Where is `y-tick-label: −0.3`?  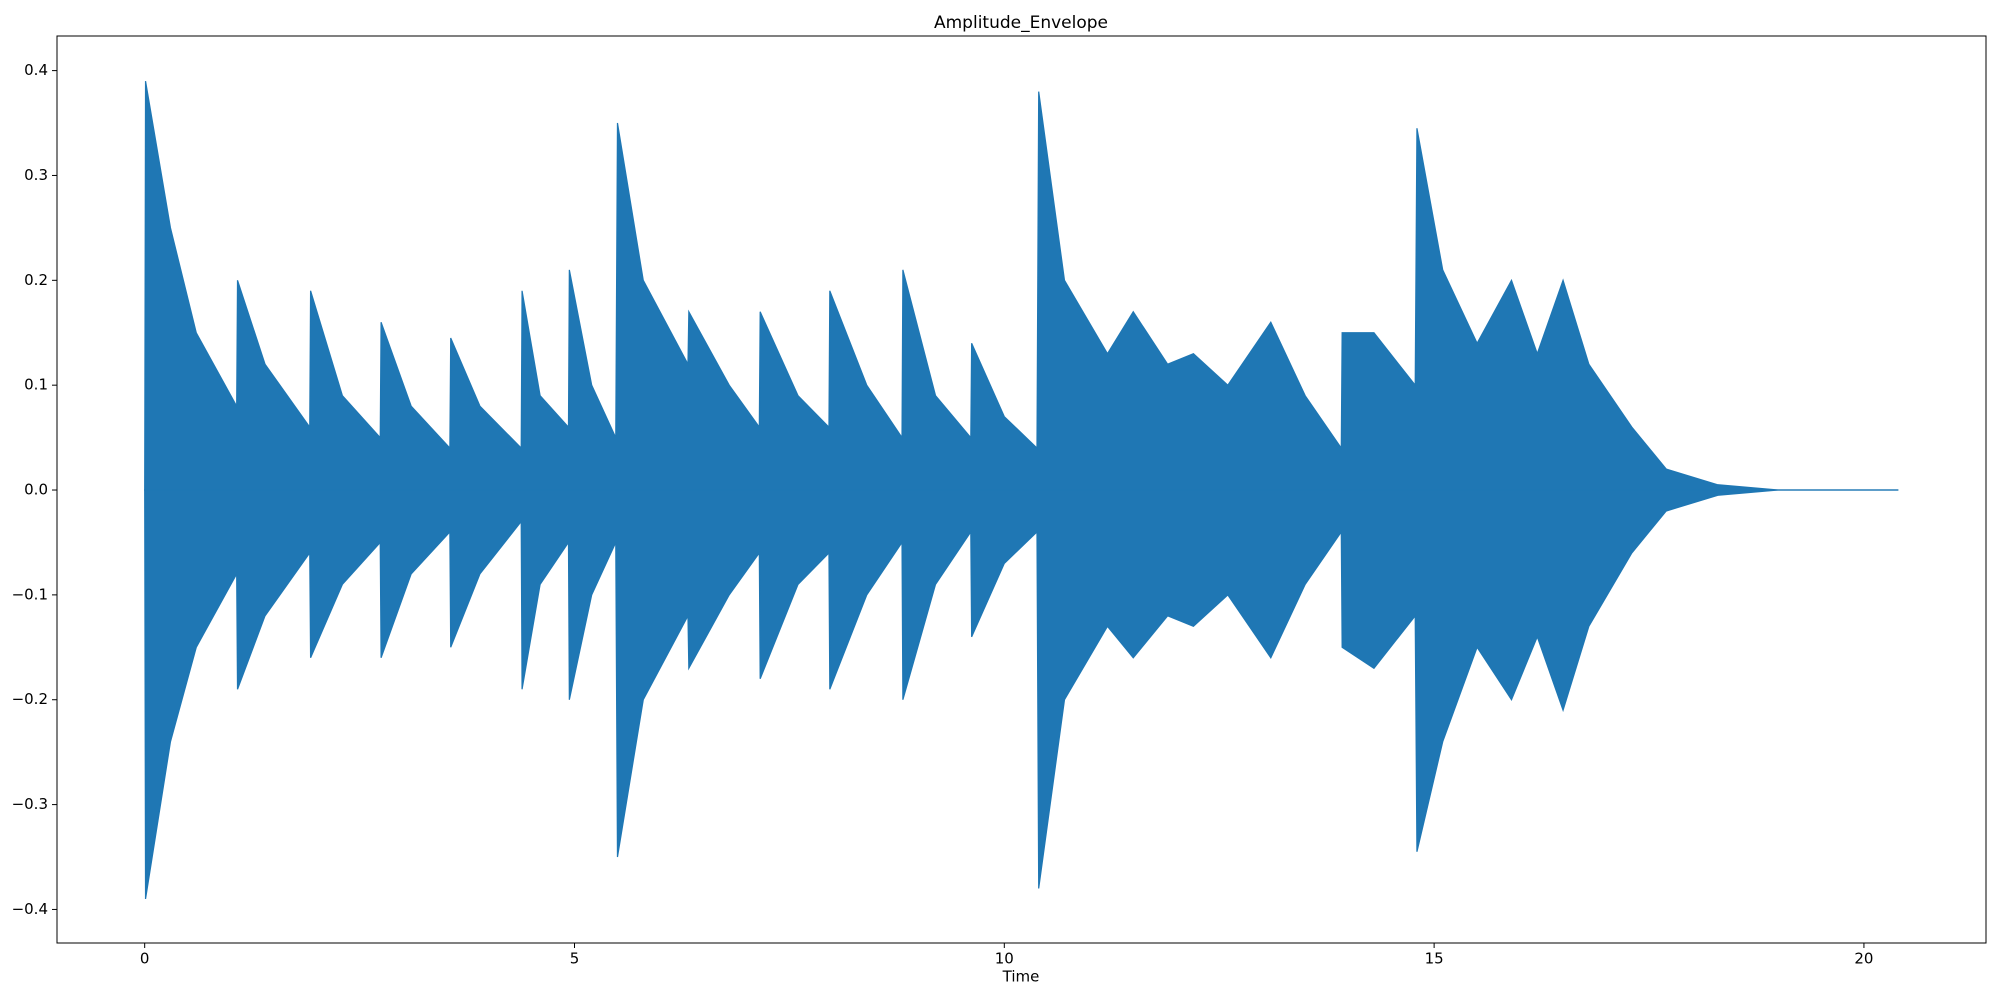 y-tick-label: −0.3 is located at coordinates (30, 804).